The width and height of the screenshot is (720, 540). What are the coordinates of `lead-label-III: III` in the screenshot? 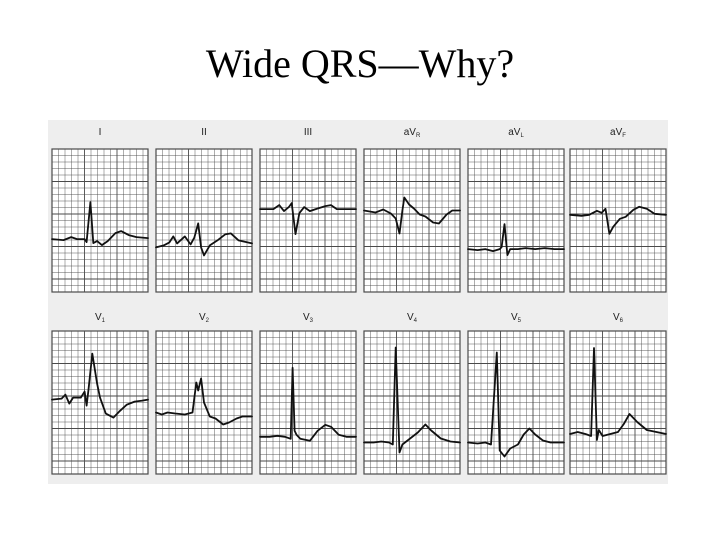 It's located at (308, 132).